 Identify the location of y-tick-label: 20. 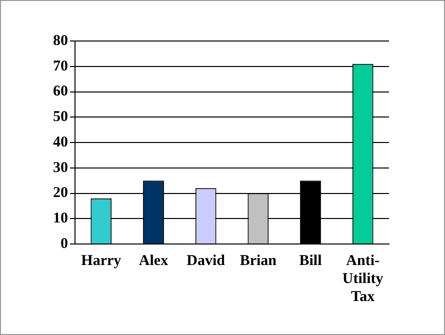
(60, 193).